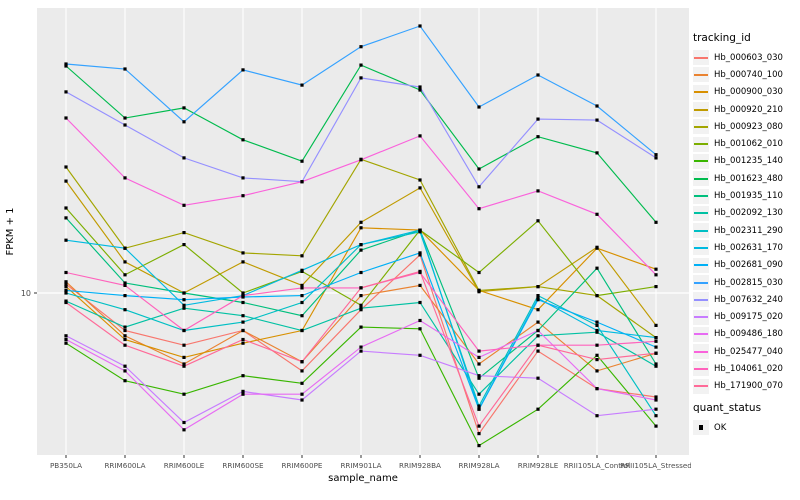 This screenshot has height=500, width=800. What do you see at coordinates (748, 126) in the screenshot?
I see `legend-item-label: Hb_000923_080` at bounding box center [748, 126].